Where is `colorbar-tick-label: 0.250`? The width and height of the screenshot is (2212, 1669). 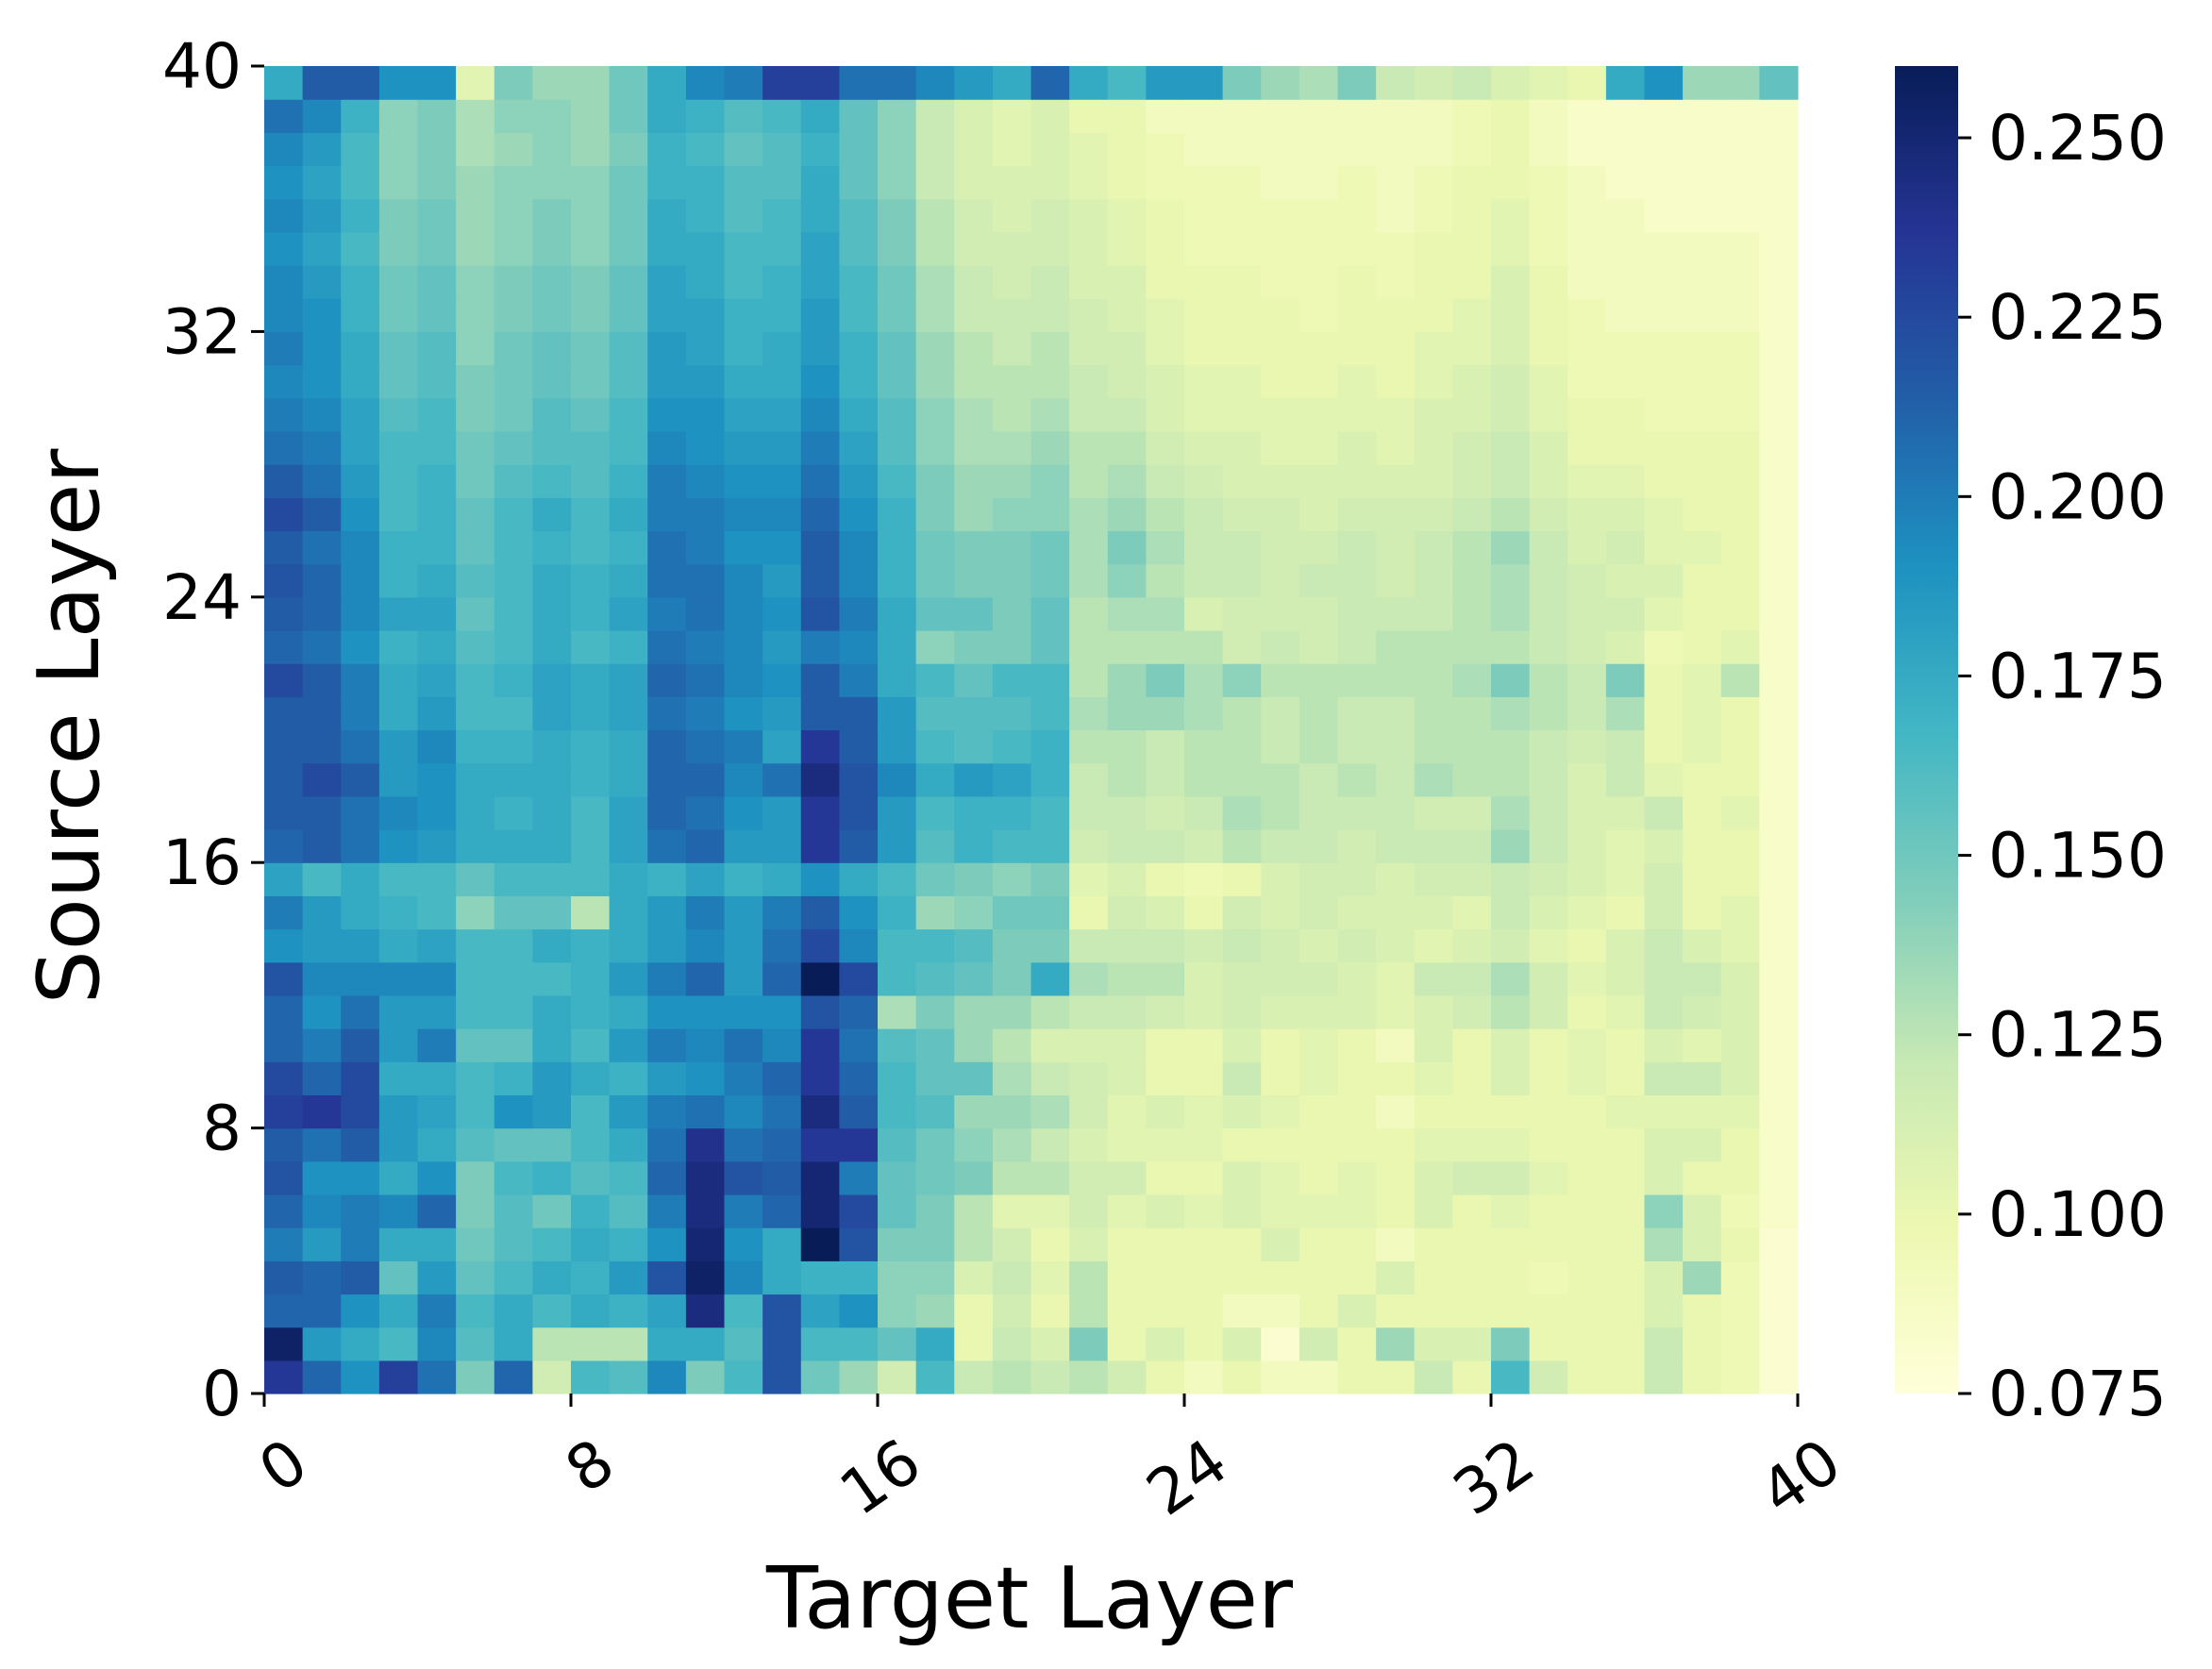
colorbar-tick-label: 0.250 is located at coordinates (2077, 138).